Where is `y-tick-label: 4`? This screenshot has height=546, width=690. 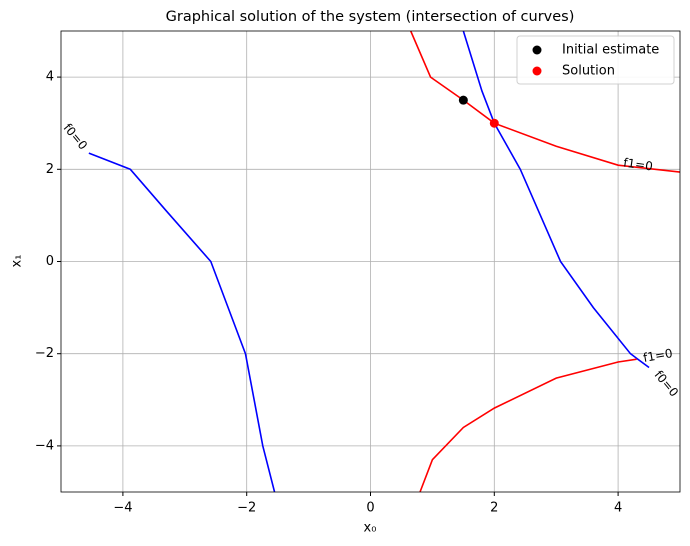 y-tick-label: 4 is located at coordinates (50, 77).